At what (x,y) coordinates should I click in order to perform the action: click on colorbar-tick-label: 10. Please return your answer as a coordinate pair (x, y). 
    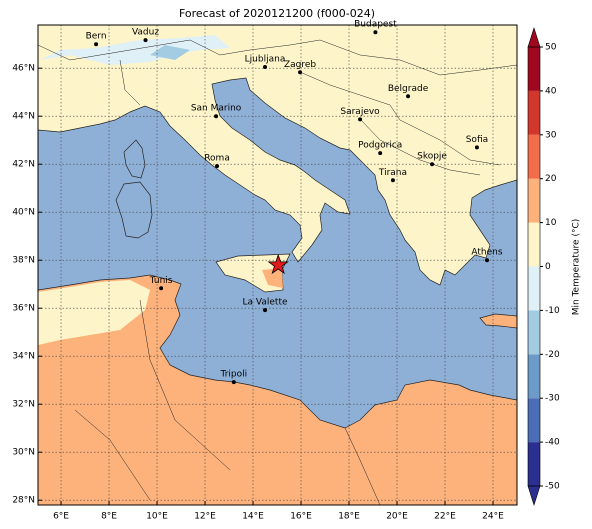
    Looking at the image, I should click on (551, 223).